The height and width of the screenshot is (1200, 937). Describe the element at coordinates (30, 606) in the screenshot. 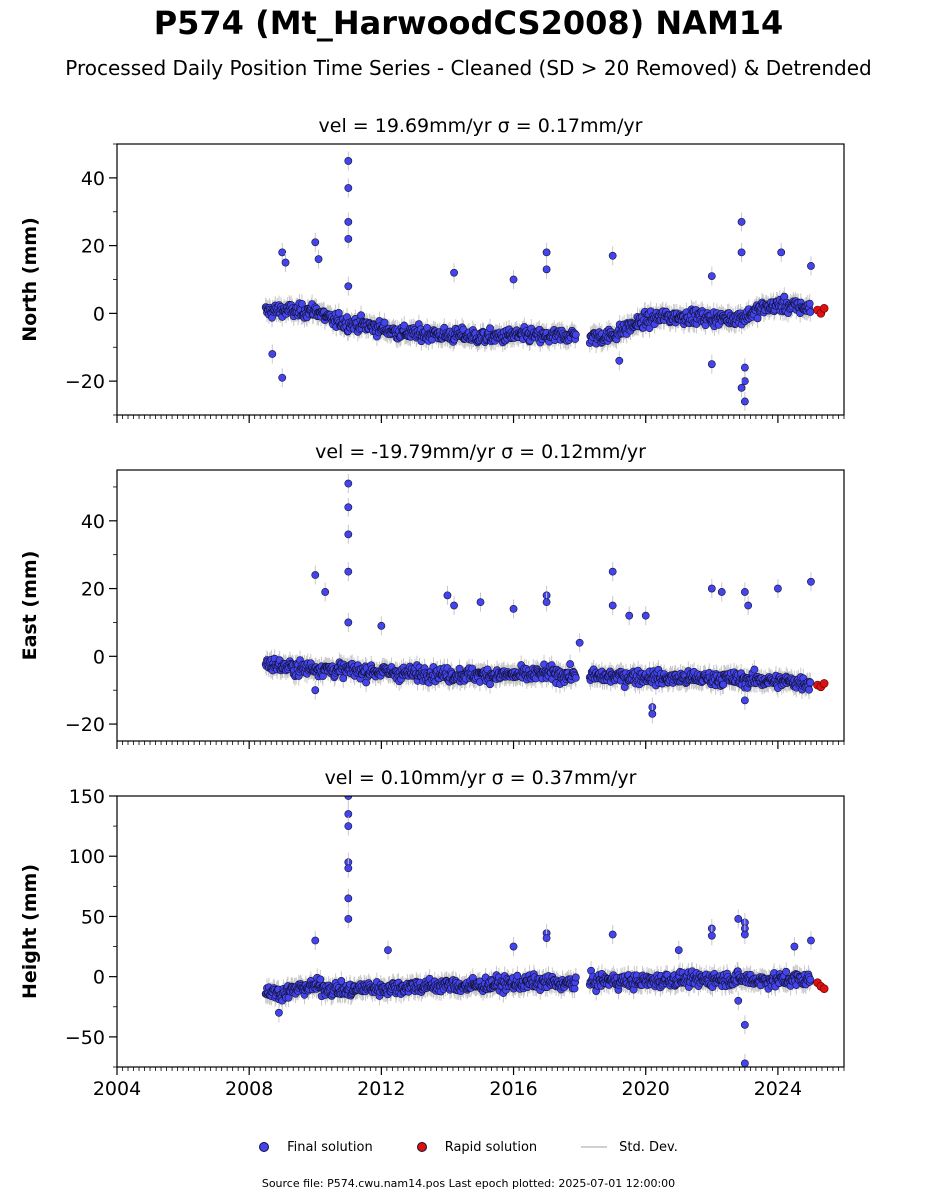

I see `y-axis-label: East (mm)` at that location.